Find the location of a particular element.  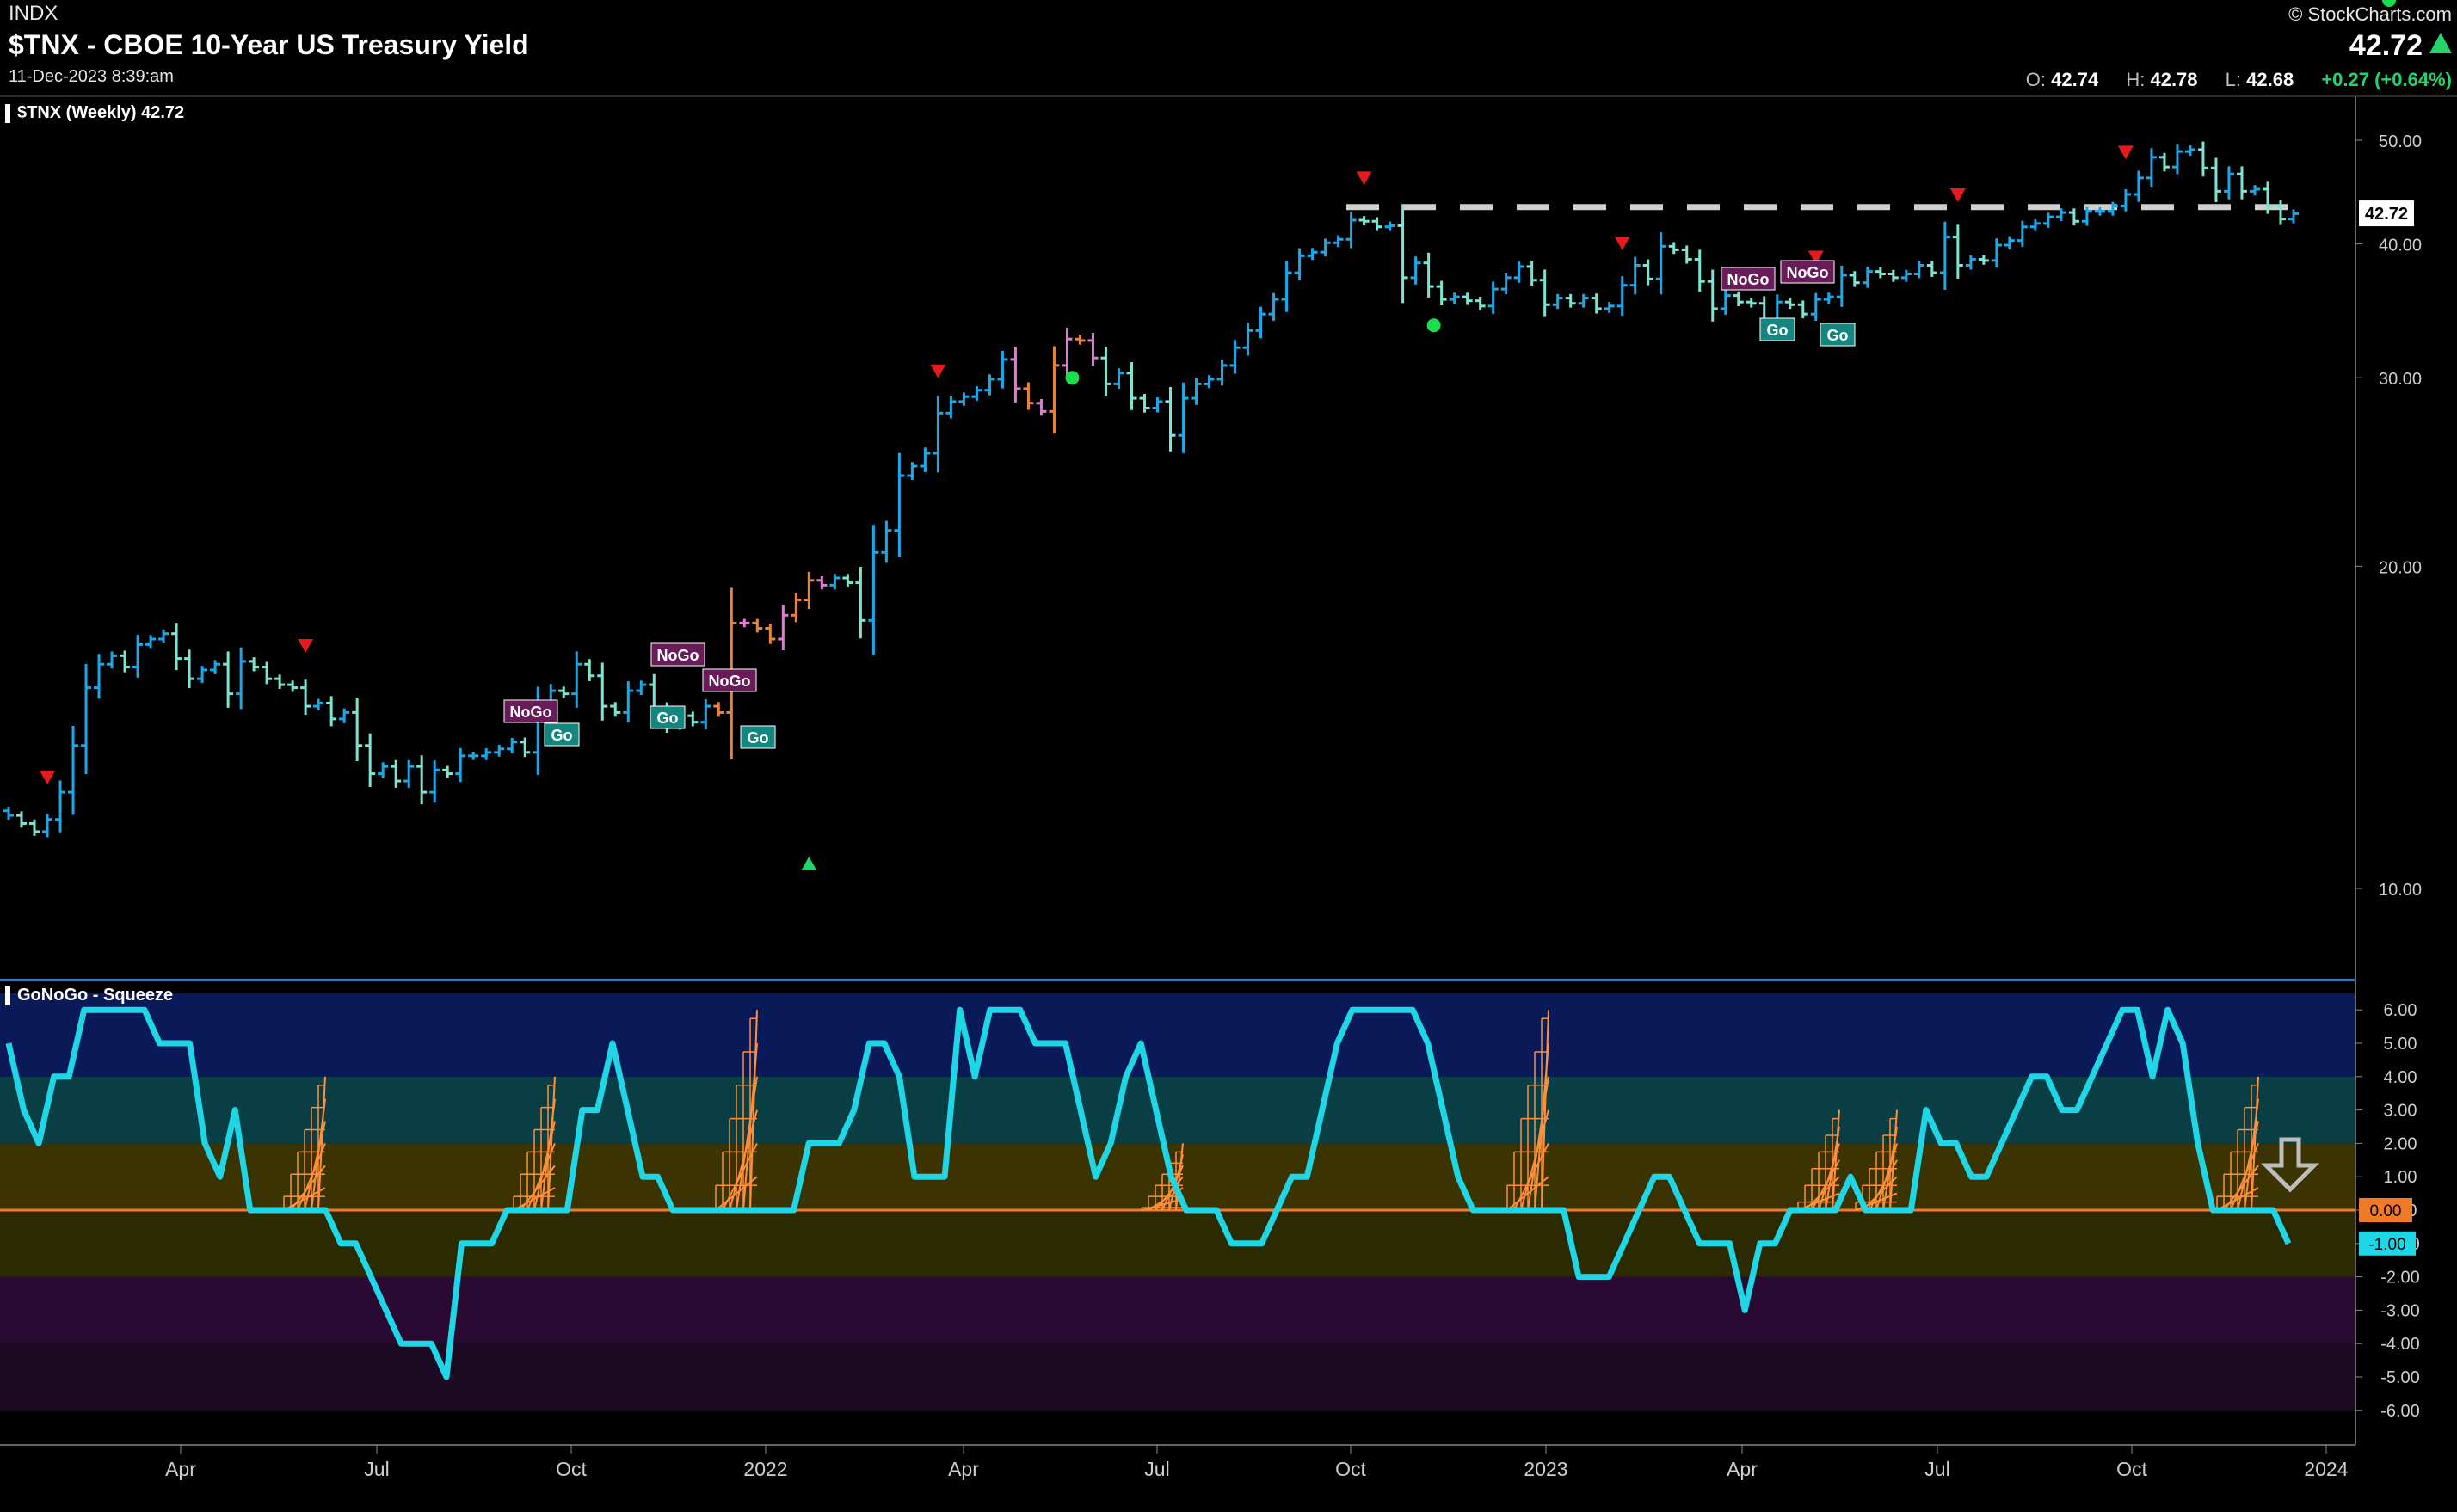

indicator-series-label: GoNoGo - Squeeze is located at coordinates (96, 996).